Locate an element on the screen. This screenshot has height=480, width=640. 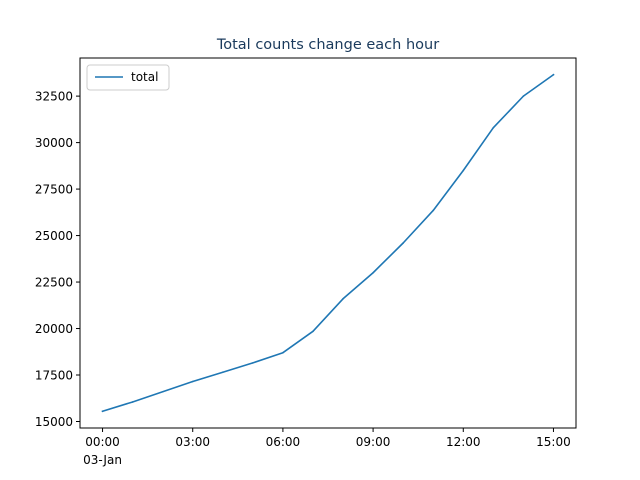
x-tick-label: 15:00 is located at coordinates (553, 442).